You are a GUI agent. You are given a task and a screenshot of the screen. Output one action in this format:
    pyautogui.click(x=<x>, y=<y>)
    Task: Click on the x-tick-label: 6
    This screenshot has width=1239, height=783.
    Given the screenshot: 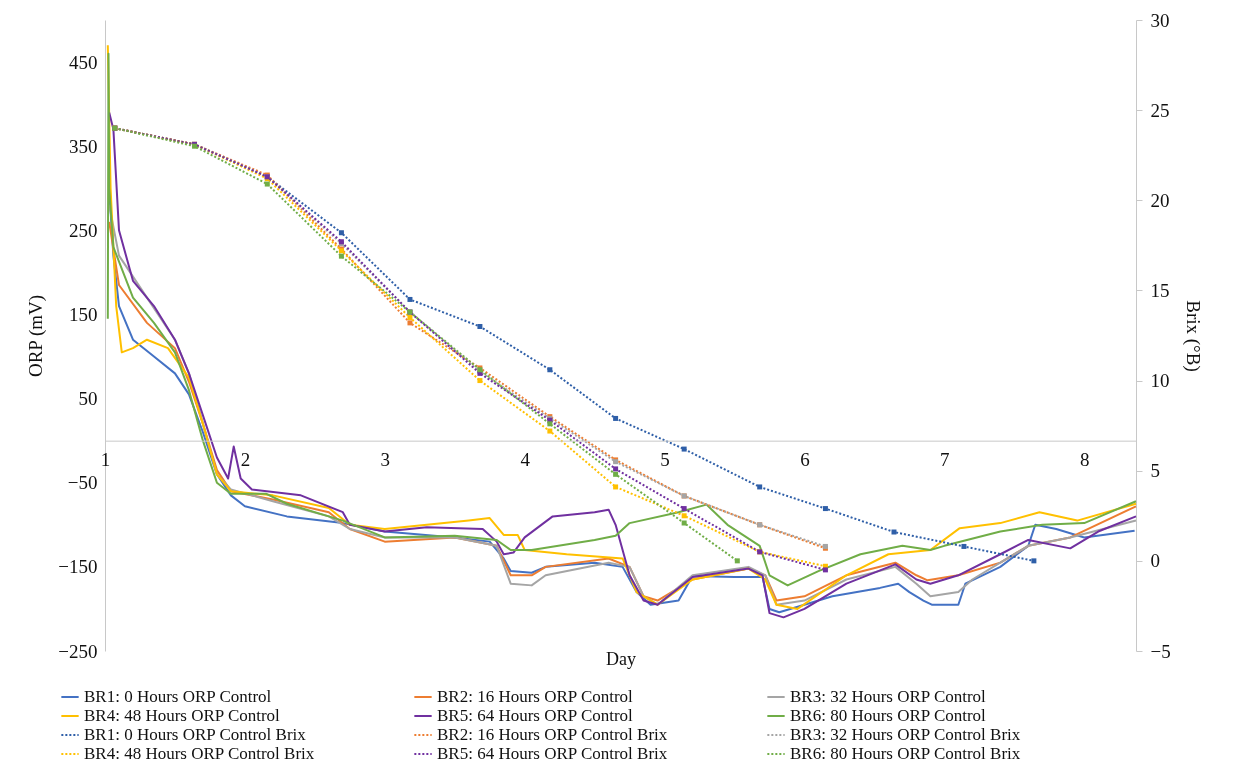 What is the action you would take?
    pyautogui.click(x=805, y=460)
    